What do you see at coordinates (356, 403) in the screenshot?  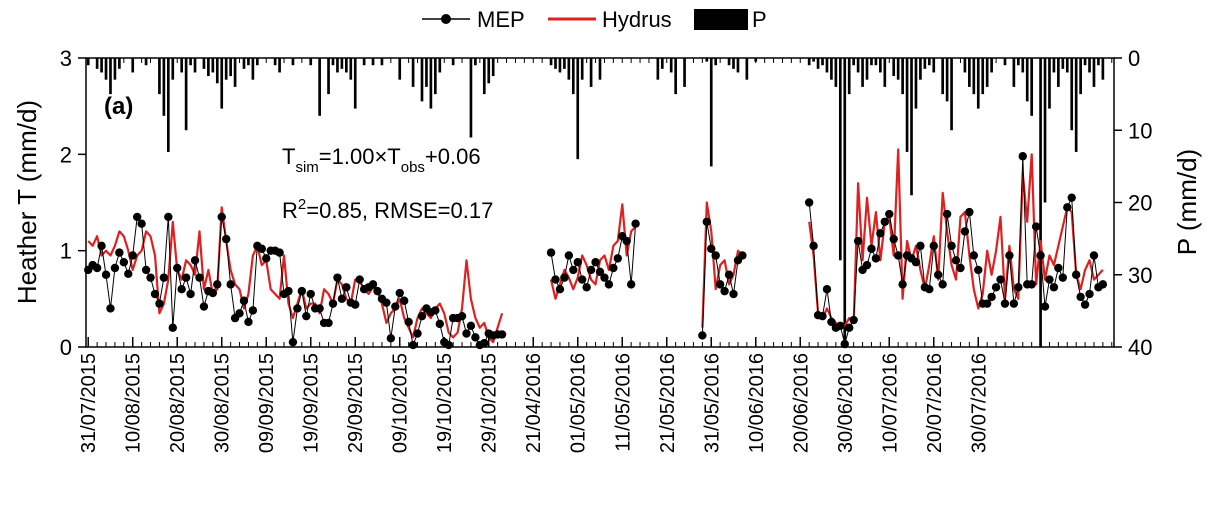 I see `x-tick-label: 29/09/2015` at bounding box center [356, 403].